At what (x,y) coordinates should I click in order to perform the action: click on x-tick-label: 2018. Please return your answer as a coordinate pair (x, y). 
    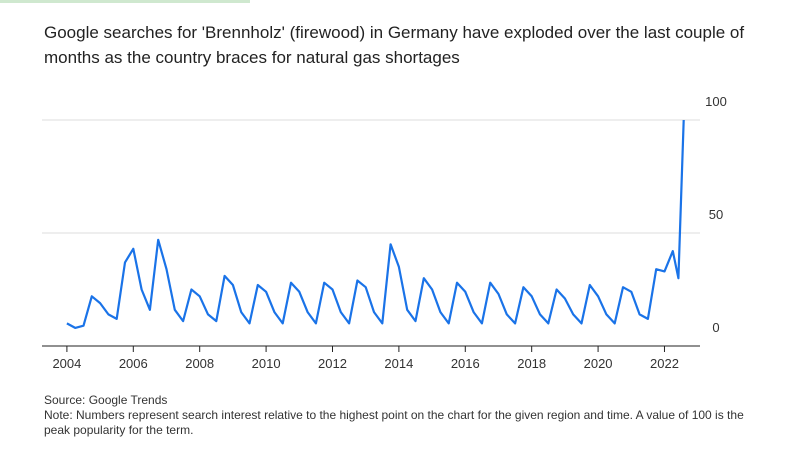
    Looking at the image, I should click on (531, 363).